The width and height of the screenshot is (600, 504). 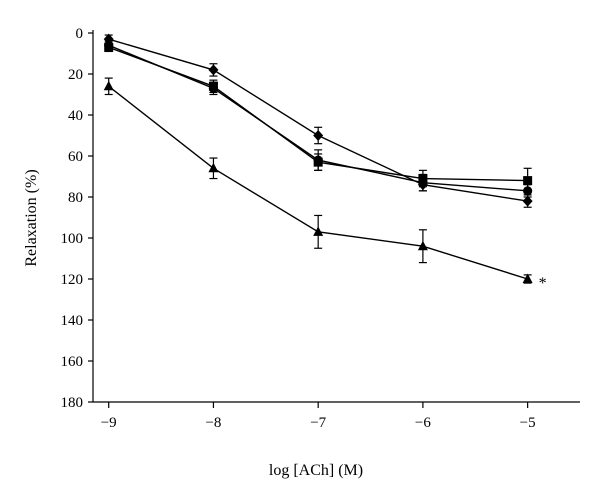 I want to click on y-tick-label: 20, so click(x=75, y=75).